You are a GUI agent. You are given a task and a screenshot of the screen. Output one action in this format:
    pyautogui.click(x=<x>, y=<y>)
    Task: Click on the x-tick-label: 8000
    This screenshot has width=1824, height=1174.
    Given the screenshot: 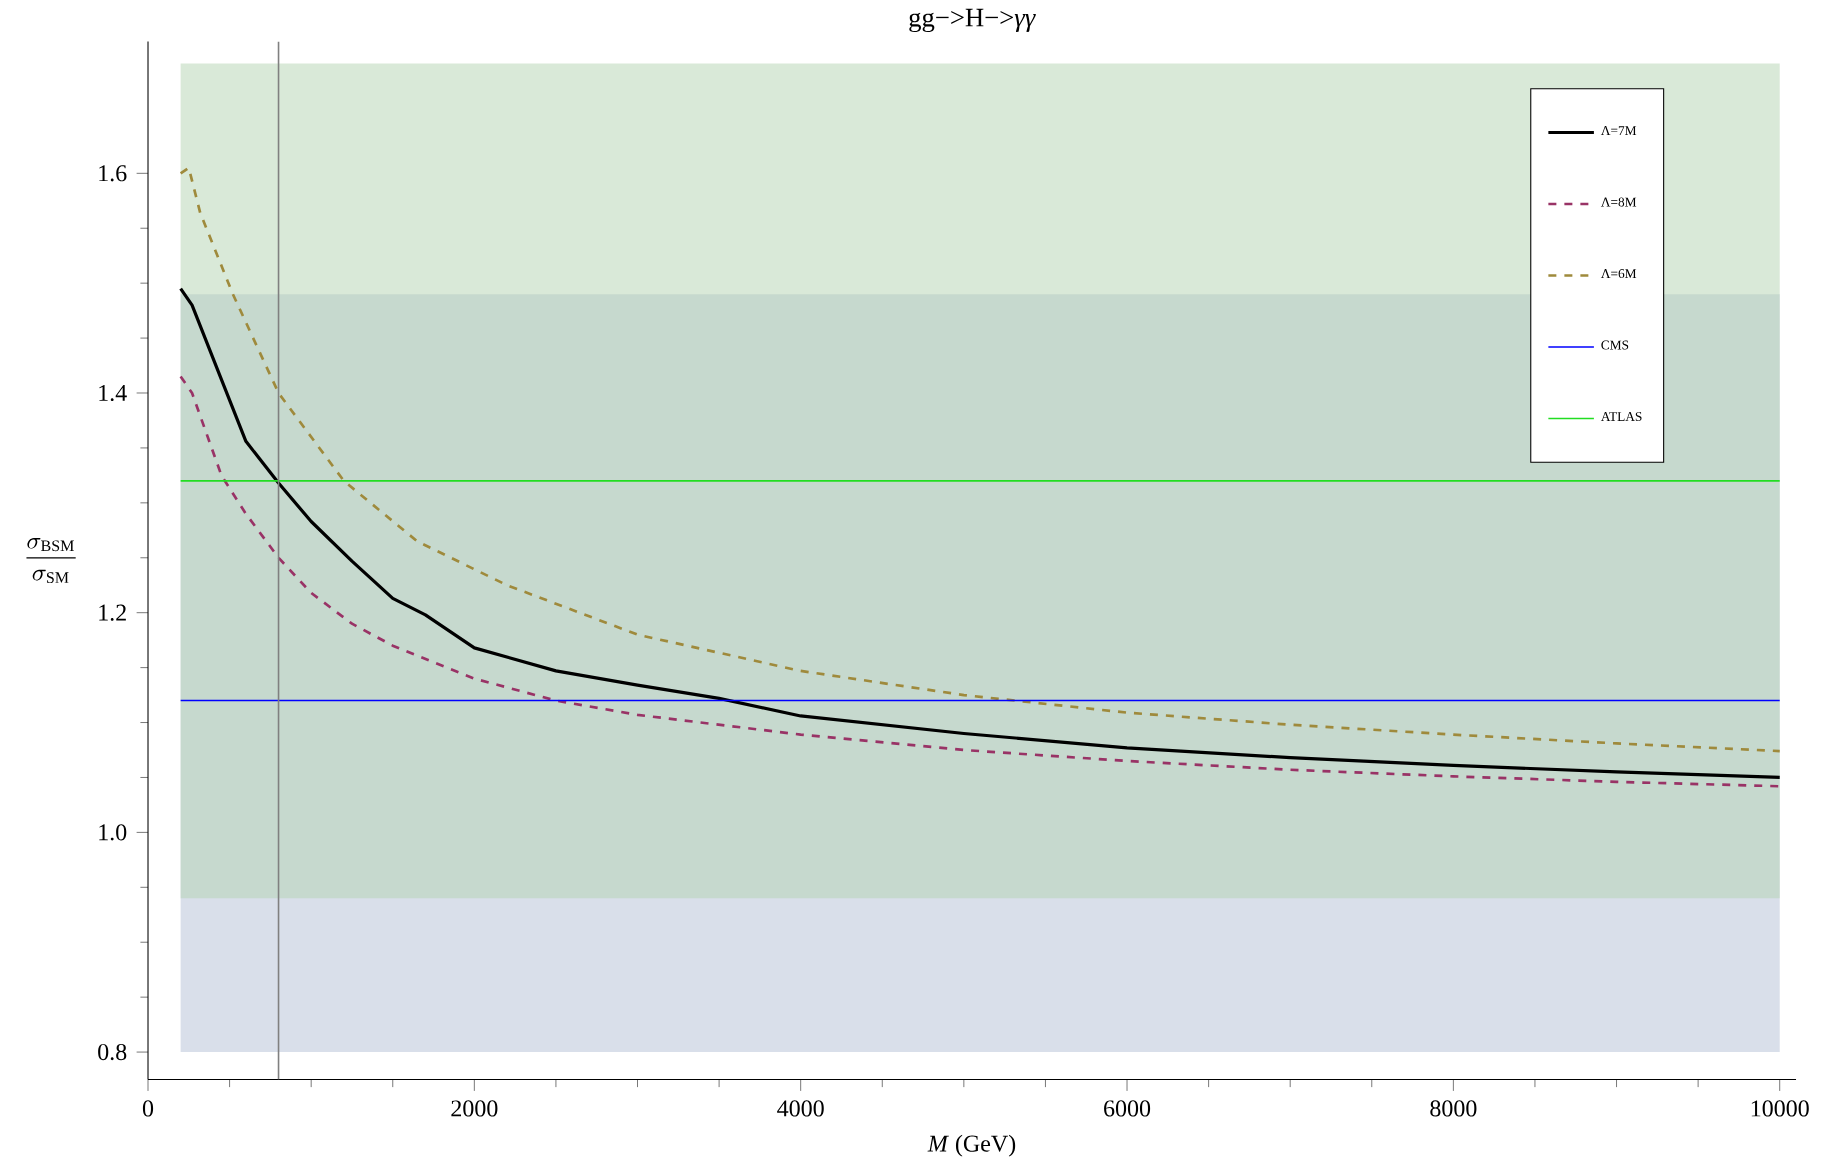 What is the action you would take?
    pyautogui.click(x=1453, y=1108)
    